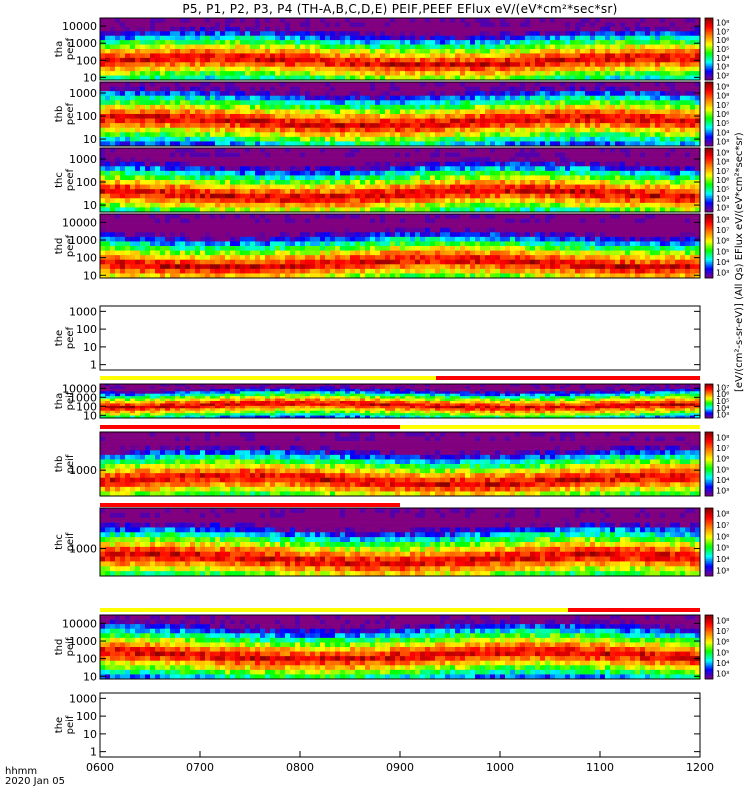  Describe the element at coordinates (722, 141) in the screenshot. I see `colorbar-tick-label: 10³` at that location.